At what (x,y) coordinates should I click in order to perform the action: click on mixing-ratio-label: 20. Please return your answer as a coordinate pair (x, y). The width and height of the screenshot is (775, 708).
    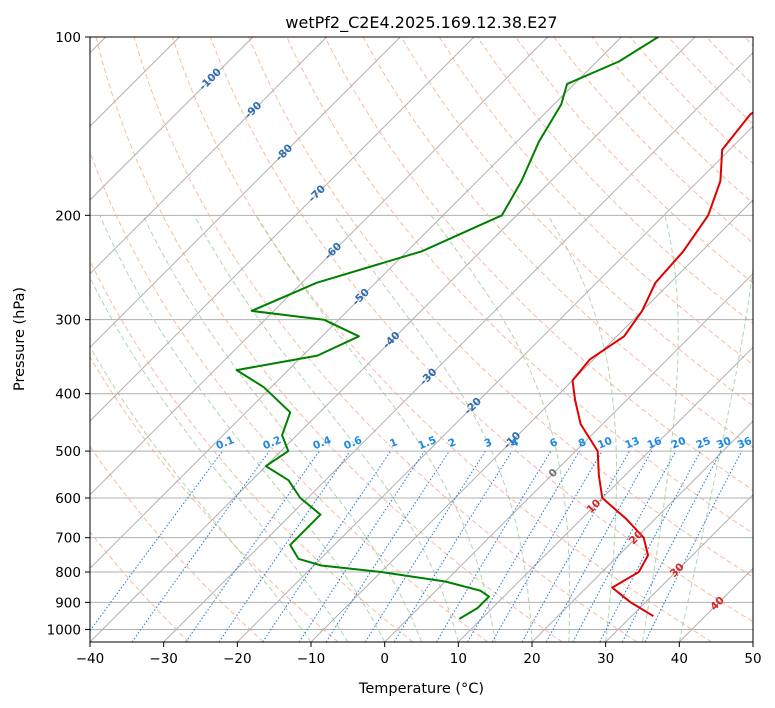
    Looking at the image, I should click on (679, 443).